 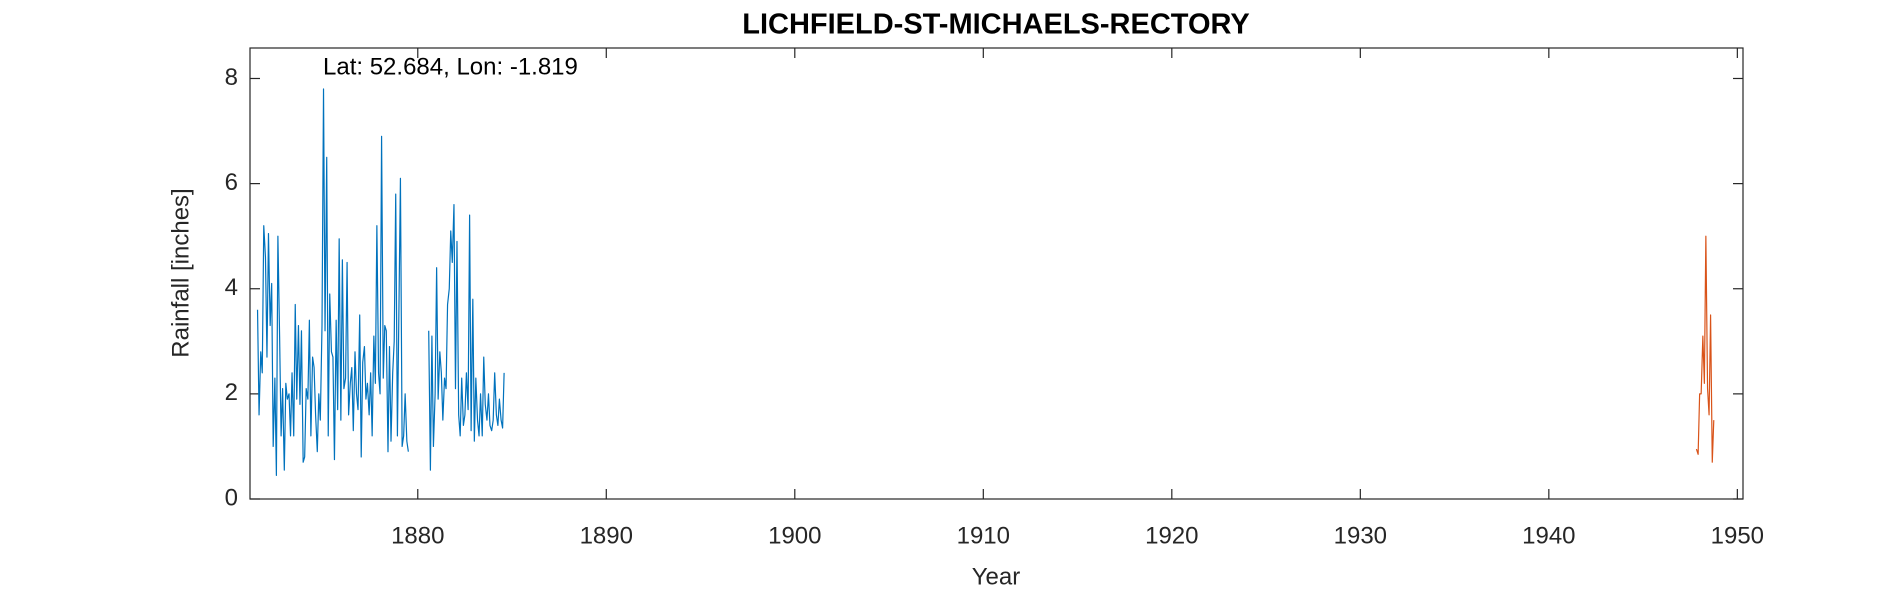 What do you see at coordinates (231, 497) in the screenshot?
I see `y-tick-label: 0` at bounding box center [231, 497].